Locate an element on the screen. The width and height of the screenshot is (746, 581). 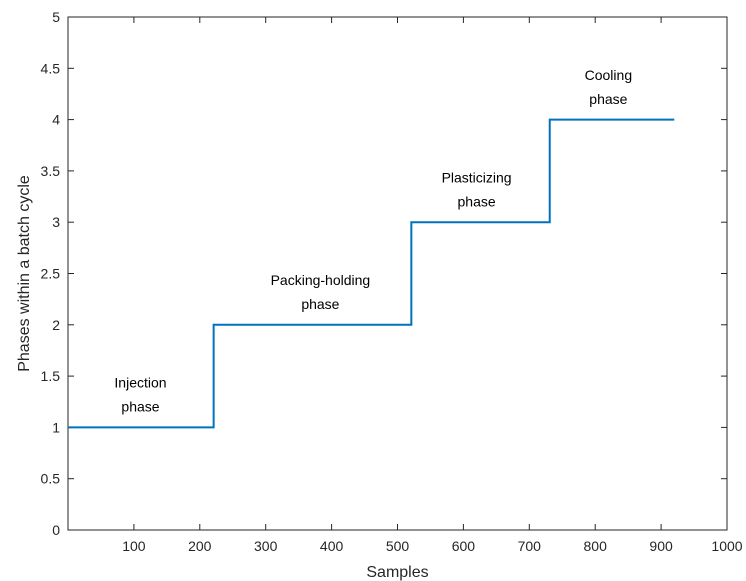
y-tick-label: 1.5 is located at coordinates (51, 376).